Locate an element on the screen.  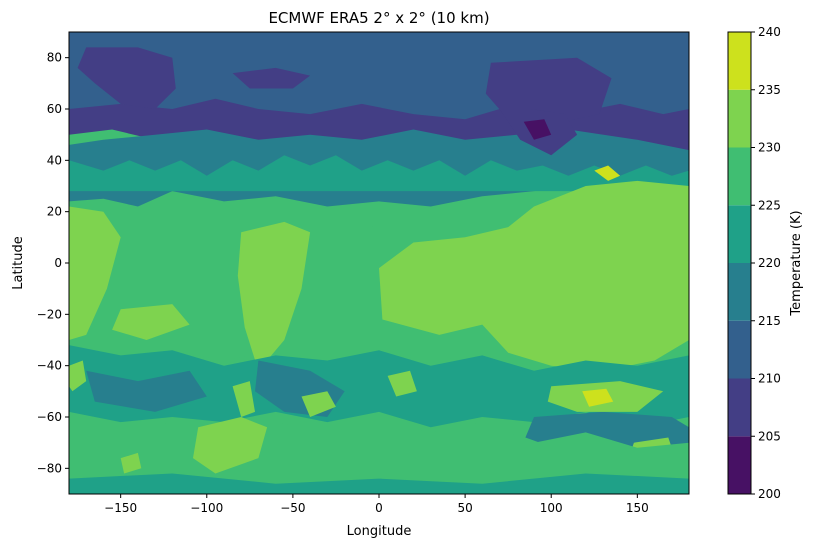
x-axis-ticks: −150 −100 −50 0 50 100 150 is located at coordinates (376, 504).